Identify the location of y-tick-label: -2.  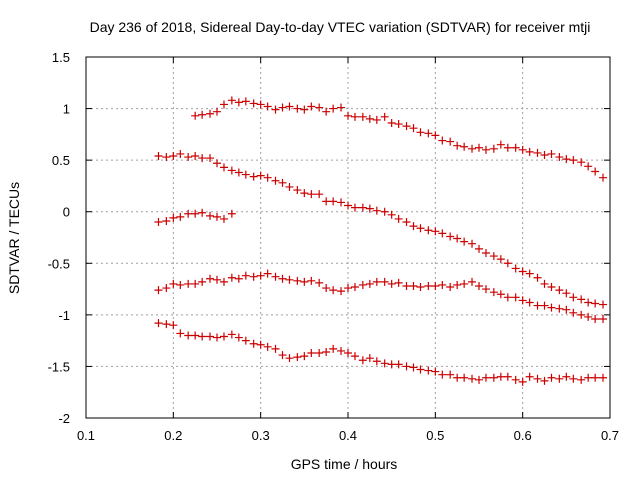
(64, 418).